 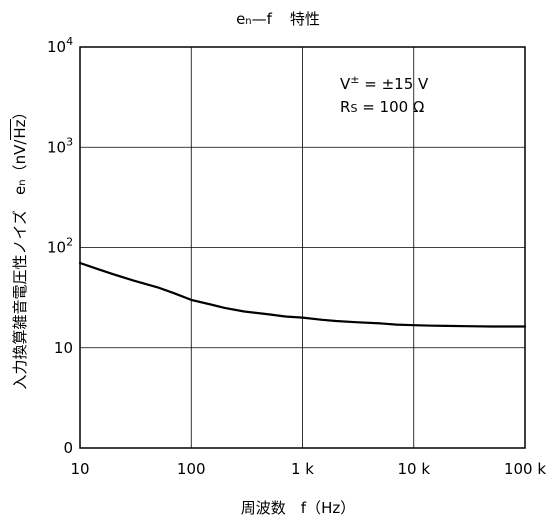 What do you see at coordinates (241, 19) in the screenshot?
I see `title-e: e` at bounding box center [241, 19].